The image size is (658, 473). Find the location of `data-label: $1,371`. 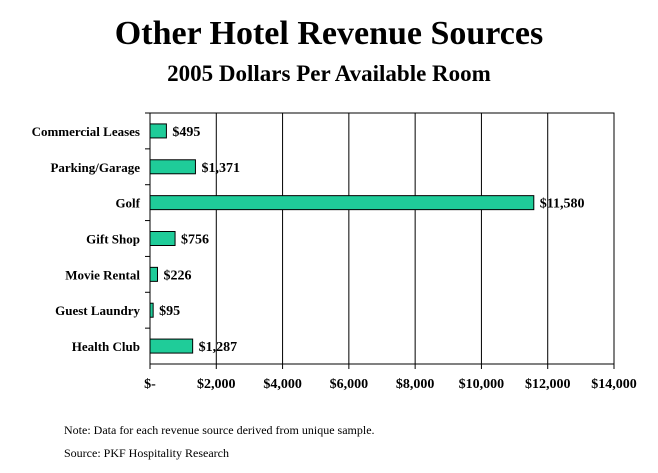

data-label: $1,371 is located at coordinates (220, 168).